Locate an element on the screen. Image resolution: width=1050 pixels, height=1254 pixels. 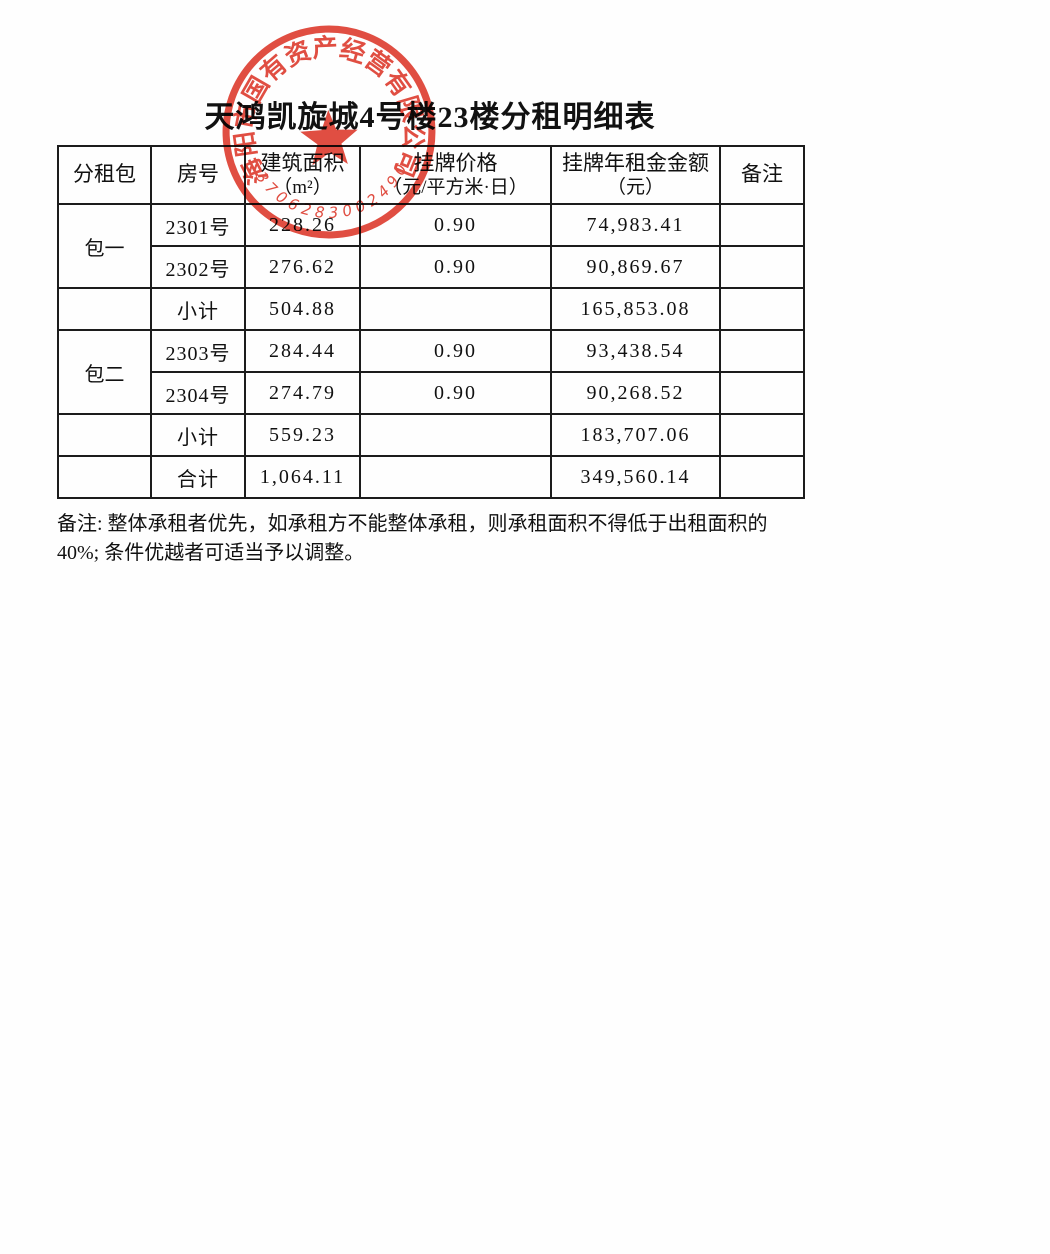
header-remark: 备注 is located at coordinates (762, 175).